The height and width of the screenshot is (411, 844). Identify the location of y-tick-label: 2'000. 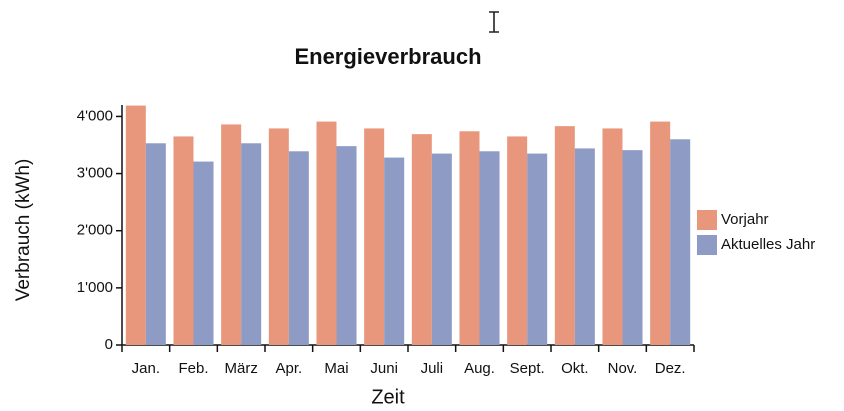
(95, 230).